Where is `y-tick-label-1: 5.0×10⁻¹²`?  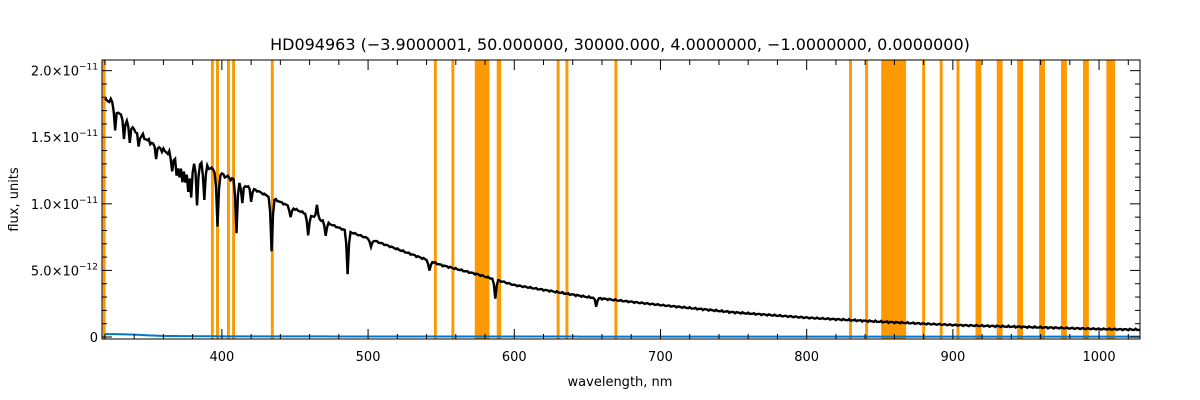 y-tick-label-1: 5.0×10⁻¹² is located at coordinates (64, 270).